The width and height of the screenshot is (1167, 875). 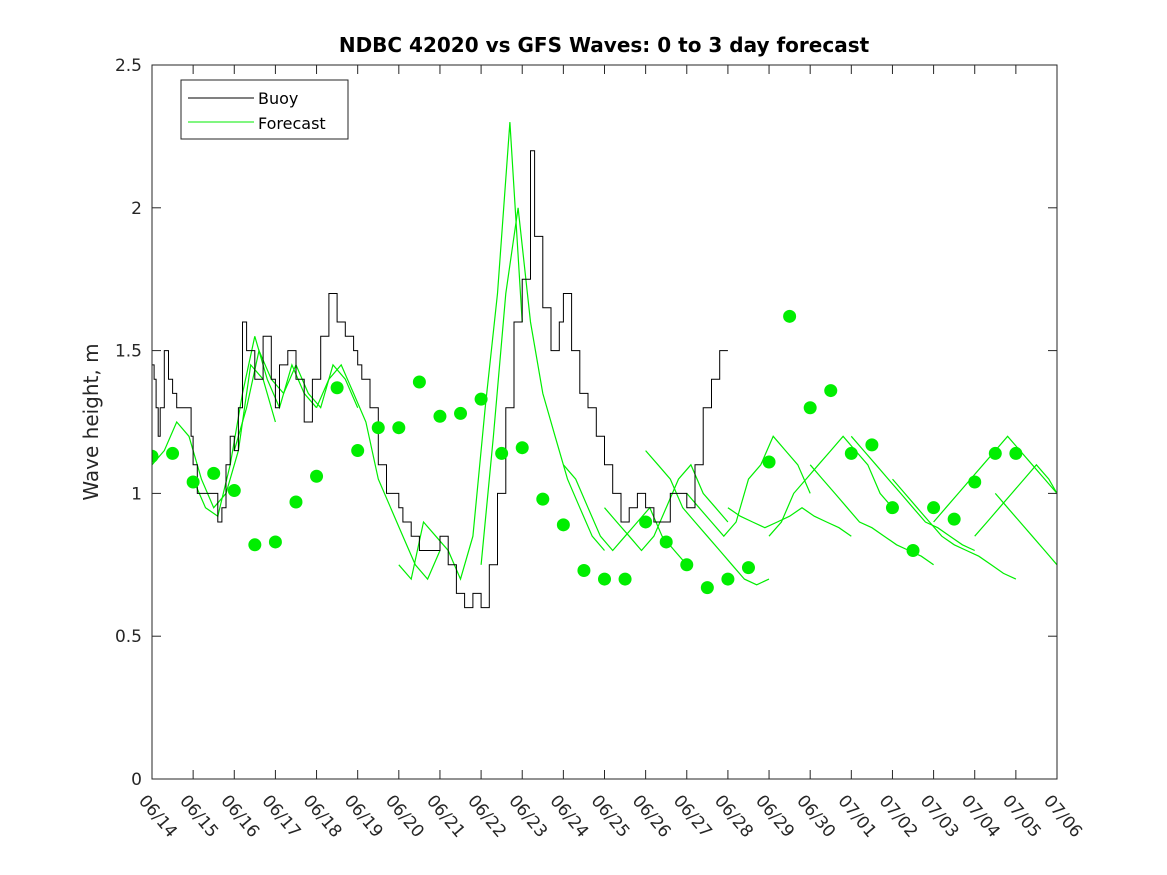 What do you see at coordinates (527, 816) in the screenshot?
I see `x-tick-label: 06/23` at bounding box center [527, 816].